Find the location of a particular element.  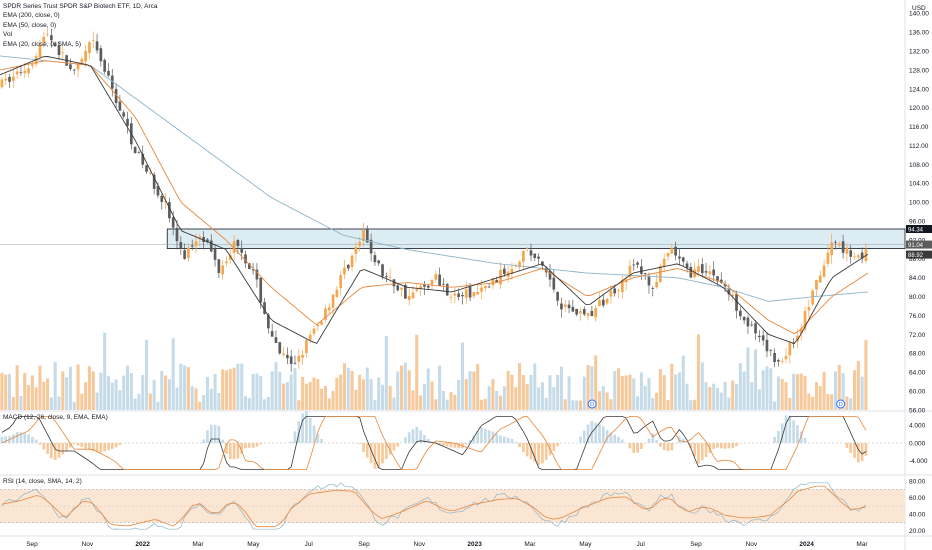

time-tick-label: May is located at coordinates (585, 544).